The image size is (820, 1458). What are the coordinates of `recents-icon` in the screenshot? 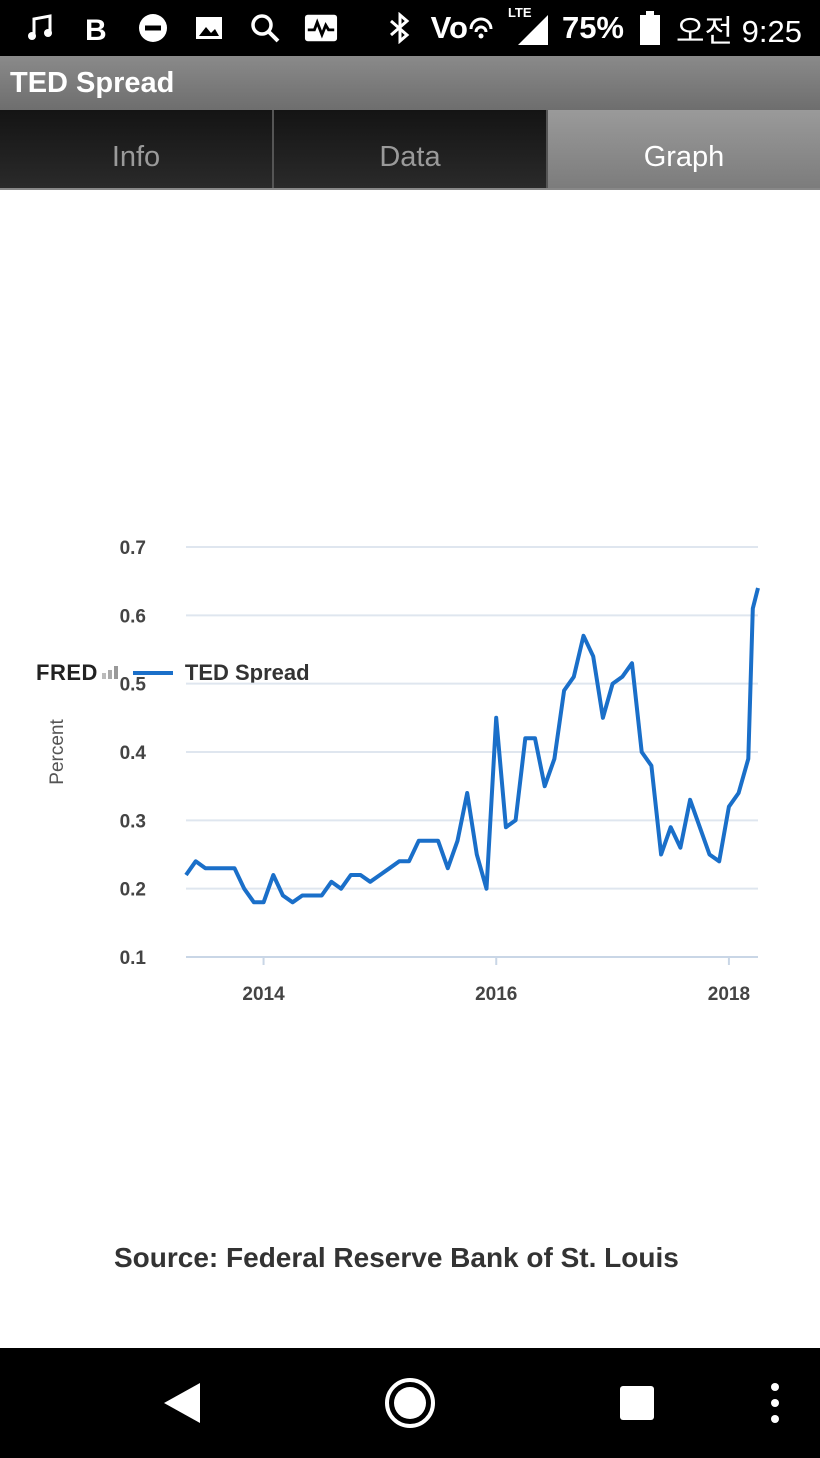 It's located at (637, 1403).